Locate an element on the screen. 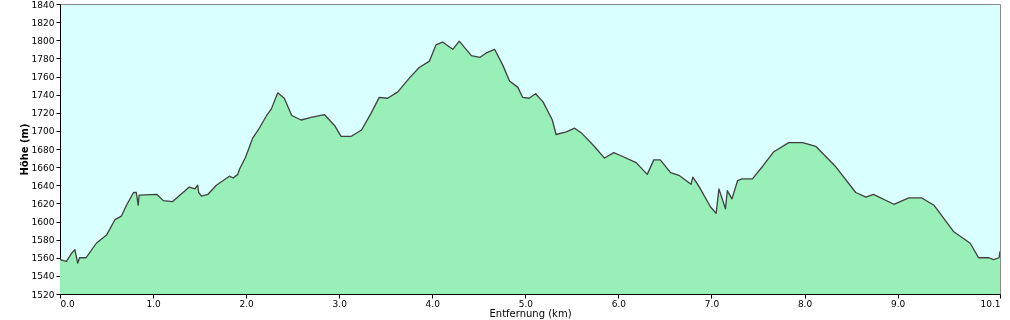 The image size is (1010, 320). y-tick-label: 1720 is located at coordinates (43, 113).